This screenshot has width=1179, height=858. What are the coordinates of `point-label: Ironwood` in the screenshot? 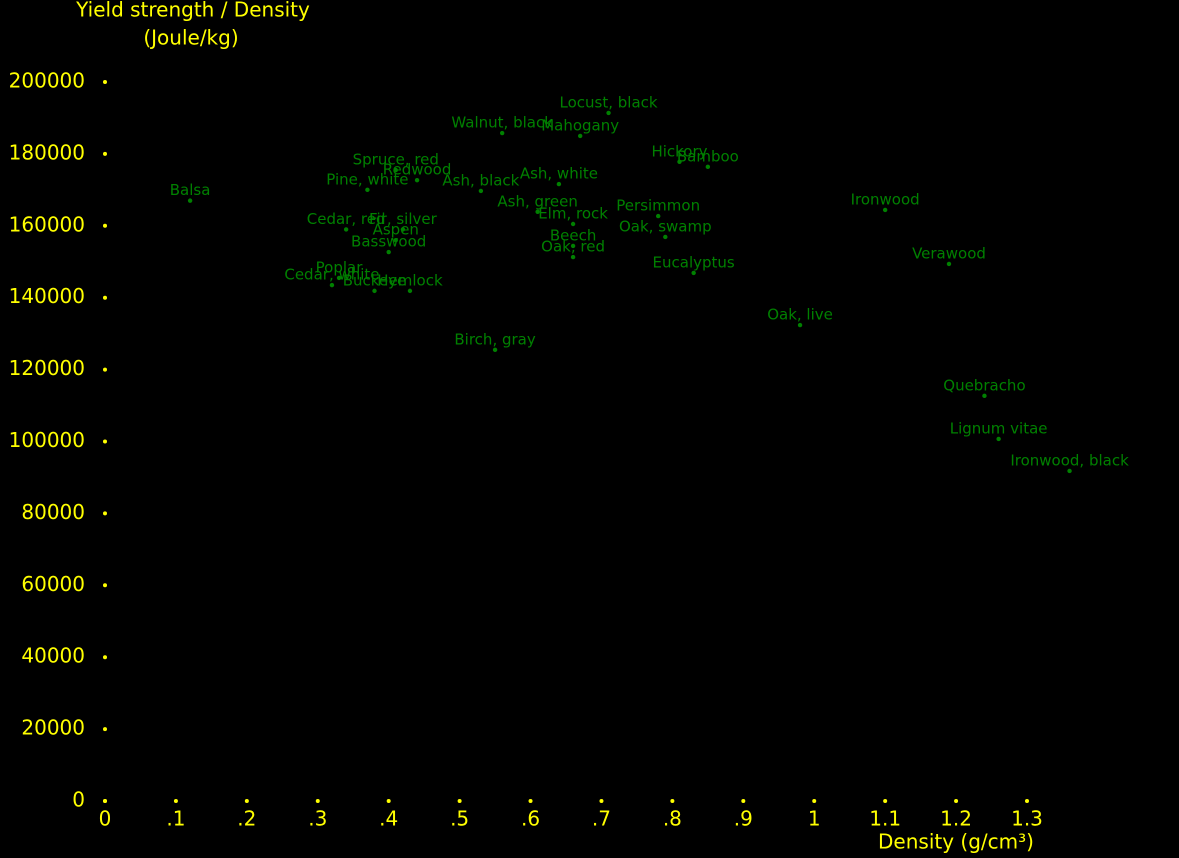 It's located at (885, 199).